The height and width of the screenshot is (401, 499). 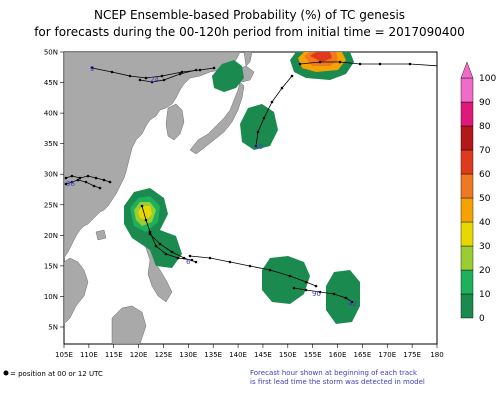 I want to click on land-indochina, so click(x=76, y=291).